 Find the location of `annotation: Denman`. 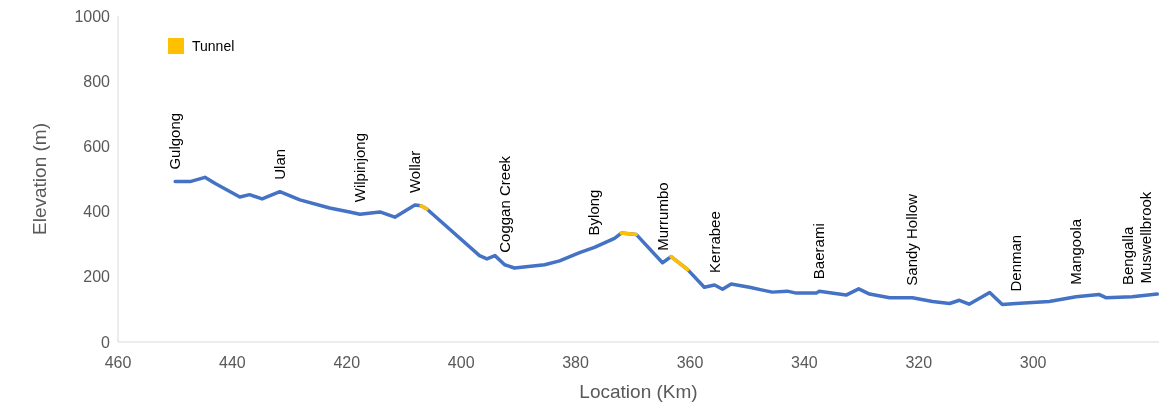

annotation: Denman is located at coordinates (1016, 263).